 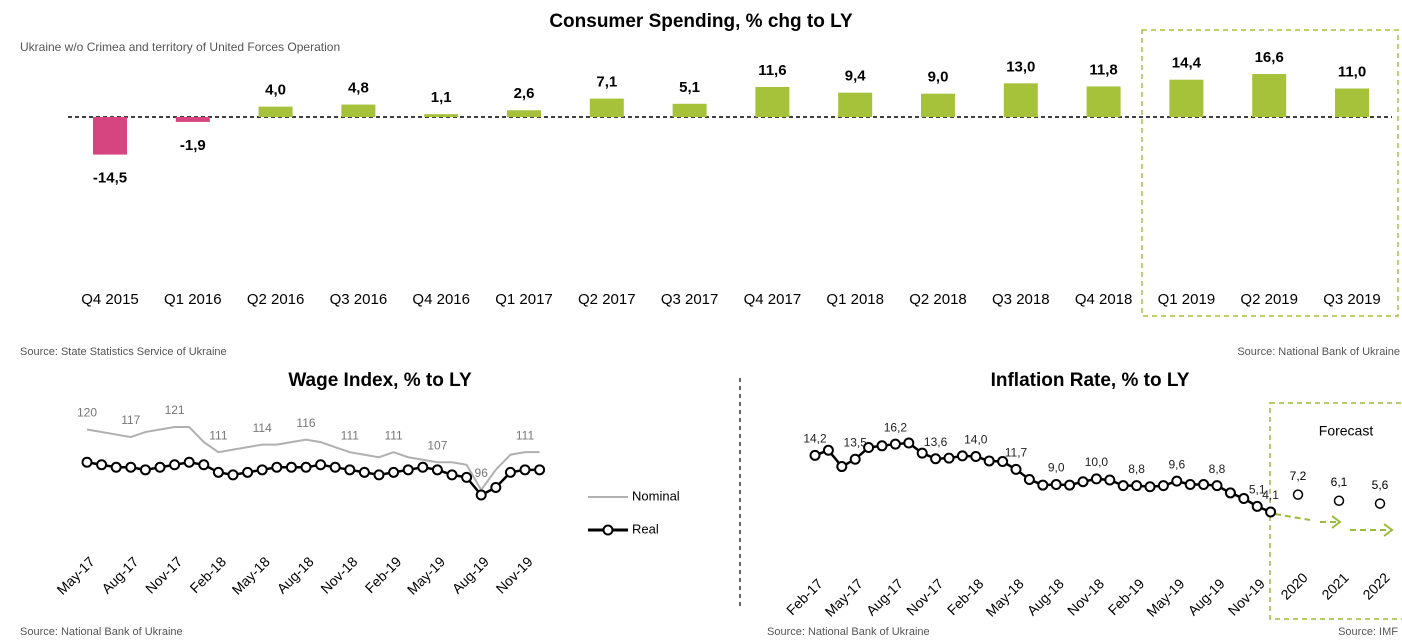 I want to click on data-label: 8,8, so click(x=1136, y=469).